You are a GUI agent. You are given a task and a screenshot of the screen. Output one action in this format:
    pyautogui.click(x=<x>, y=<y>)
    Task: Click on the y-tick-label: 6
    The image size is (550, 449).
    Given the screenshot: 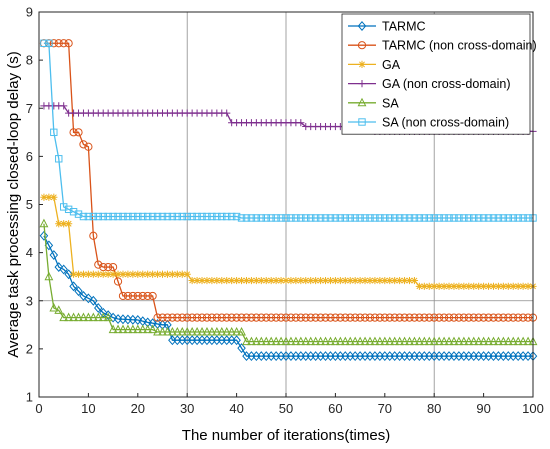 What is the action you would take?
    pyautogui.click(x=29, y=156)
    